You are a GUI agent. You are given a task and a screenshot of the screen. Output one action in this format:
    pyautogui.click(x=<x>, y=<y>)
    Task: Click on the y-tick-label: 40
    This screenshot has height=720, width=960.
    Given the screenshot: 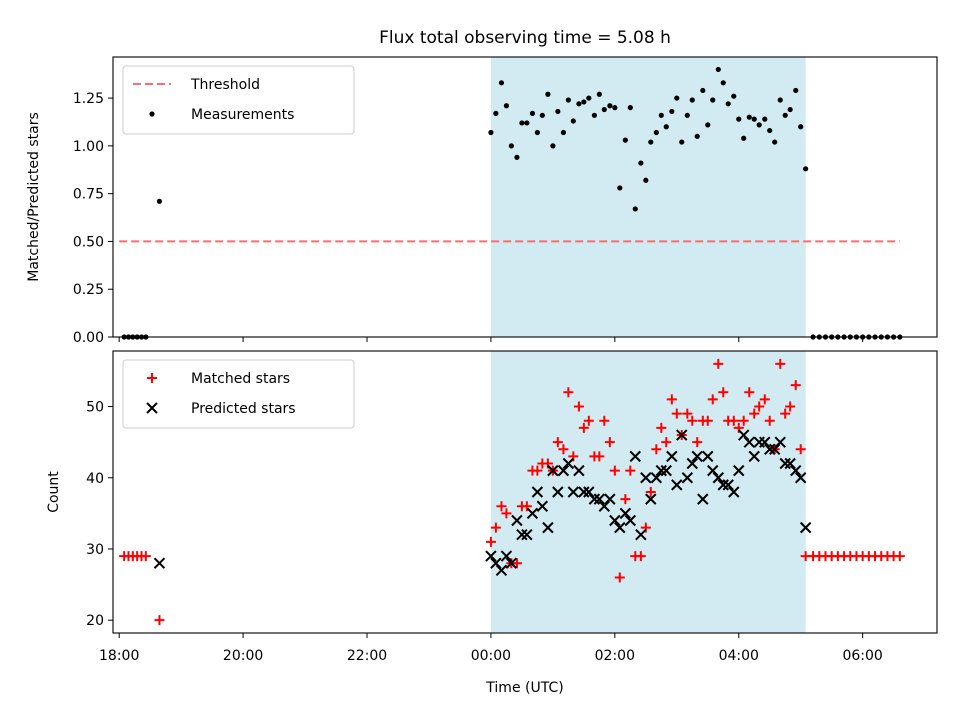 What is the action you would take?
    pyautogui.click(x=95, y=479)
    